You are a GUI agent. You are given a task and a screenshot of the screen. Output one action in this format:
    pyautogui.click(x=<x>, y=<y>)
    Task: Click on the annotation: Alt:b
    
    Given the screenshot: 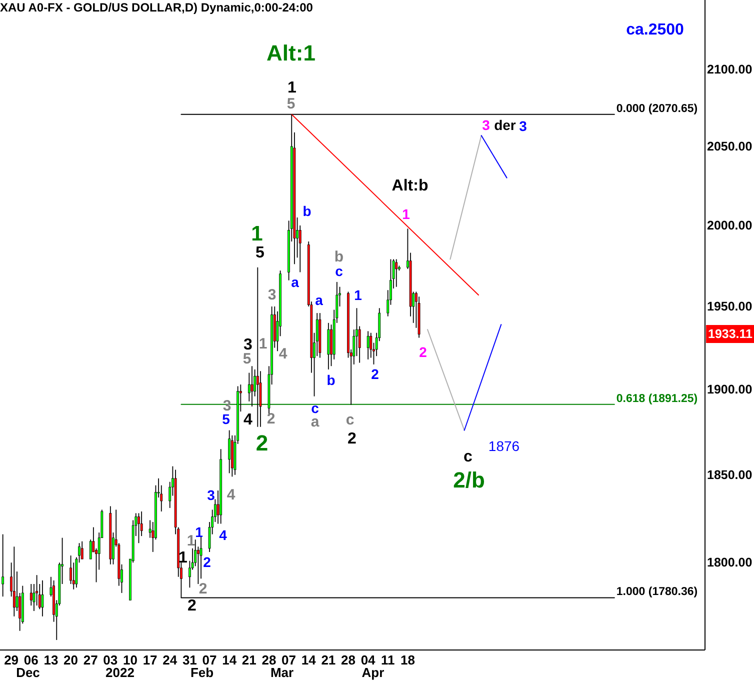 What is the action you would take?
    pyautogui.click(x=410, y=186)
    